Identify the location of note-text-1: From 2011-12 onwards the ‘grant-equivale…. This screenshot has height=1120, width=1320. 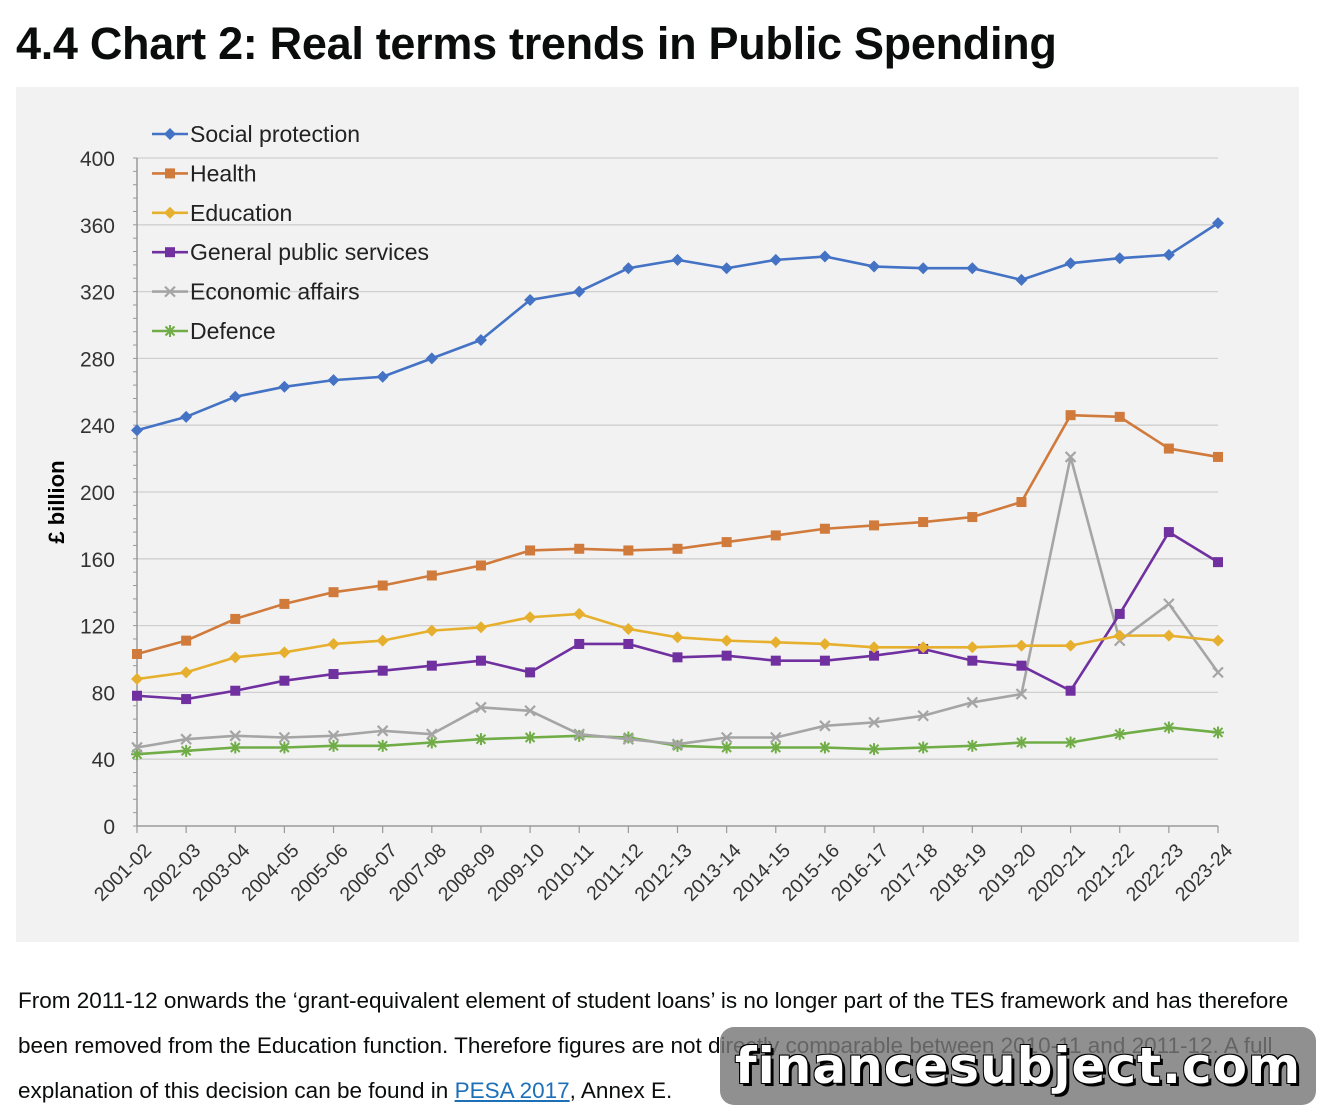
(653, 1045).